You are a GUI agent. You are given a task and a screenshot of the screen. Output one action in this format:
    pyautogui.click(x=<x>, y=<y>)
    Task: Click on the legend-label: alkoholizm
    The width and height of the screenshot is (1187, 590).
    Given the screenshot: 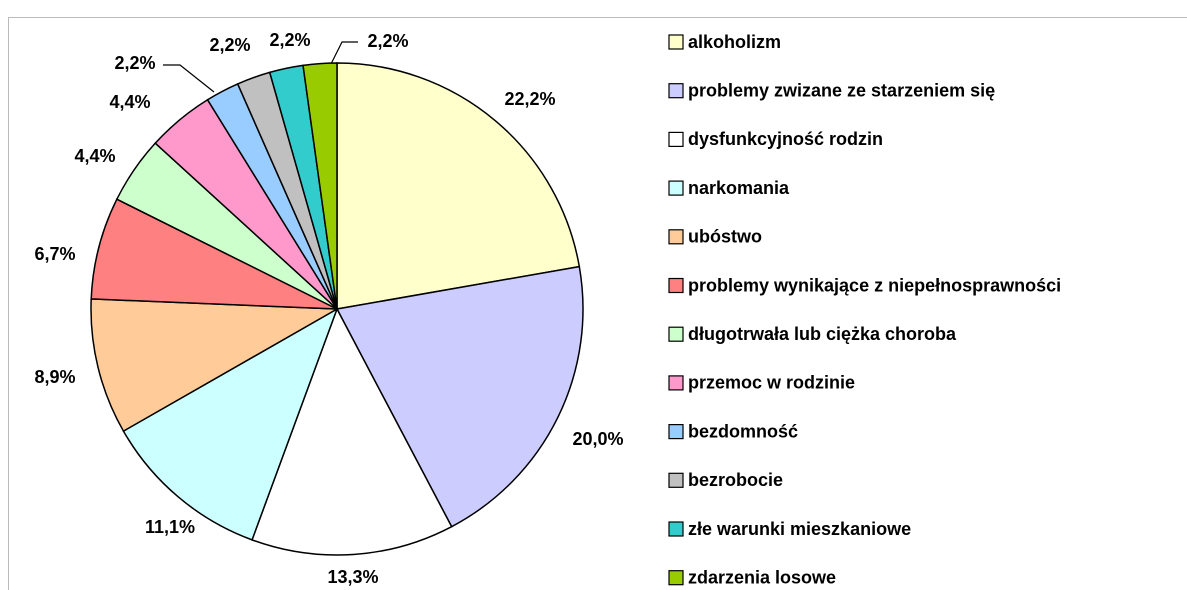 What is the action you would take?
    pyautogui.click(x=734, y=42)
    